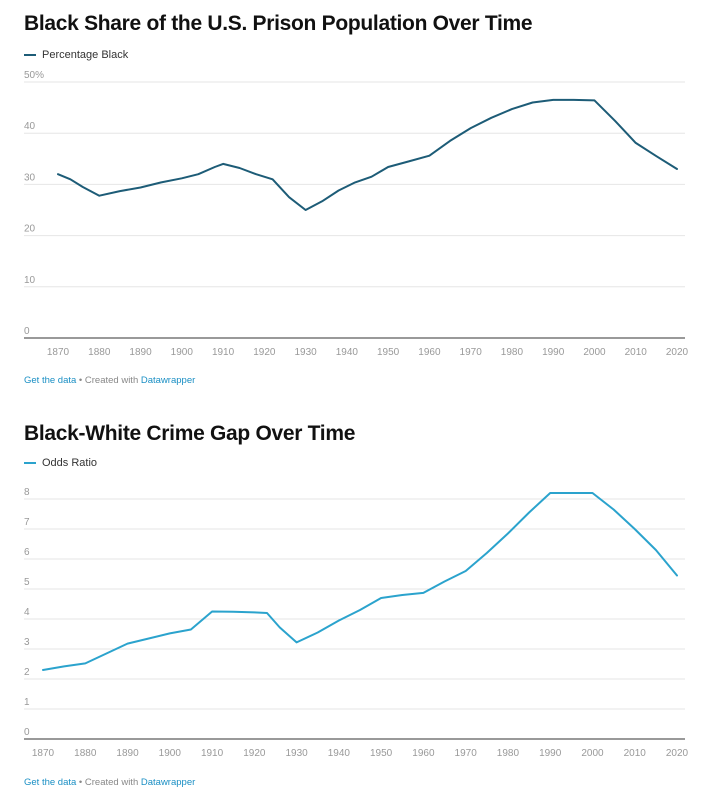 The height and width of the screenshot is (800, 712). I want to click on series-line, so click(367, 154).